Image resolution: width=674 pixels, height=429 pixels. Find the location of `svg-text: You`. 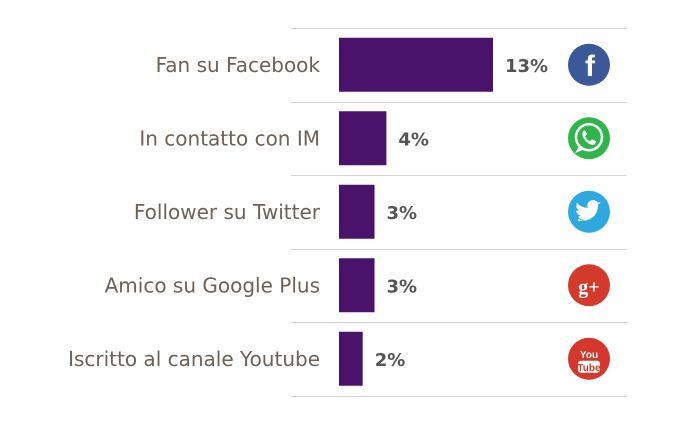

svg-text: You is located at coordinates (589, 355).